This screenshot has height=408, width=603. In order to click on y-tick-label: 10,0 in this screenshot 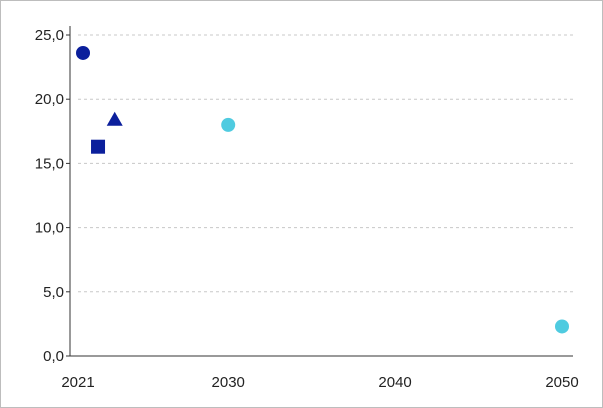, I will do `click(49, 228)`.